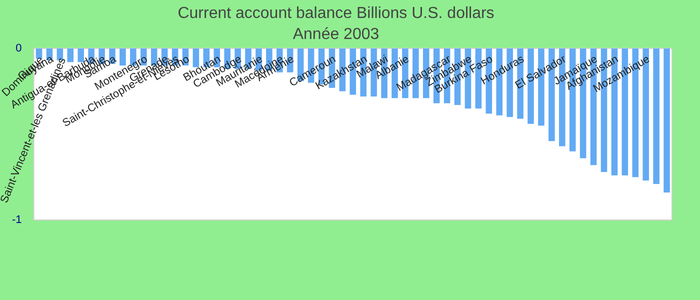 This screenshot has height=300, width=700. What do you see at coordinates (17, 220) in the screenshot?
I see `y-tick-label: -1` at bounding box center [17, 220].